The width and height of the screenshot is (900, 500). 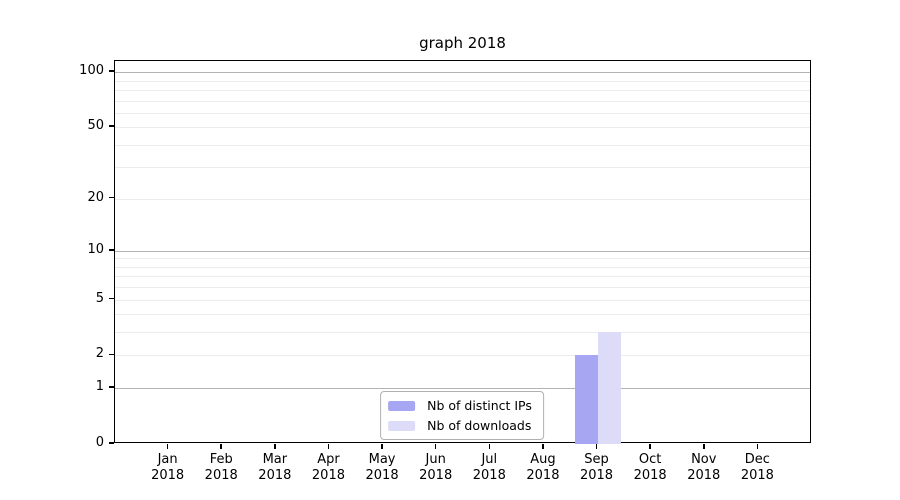 I want to click on x-tick-month: Oct, so click(x=650, y=459).